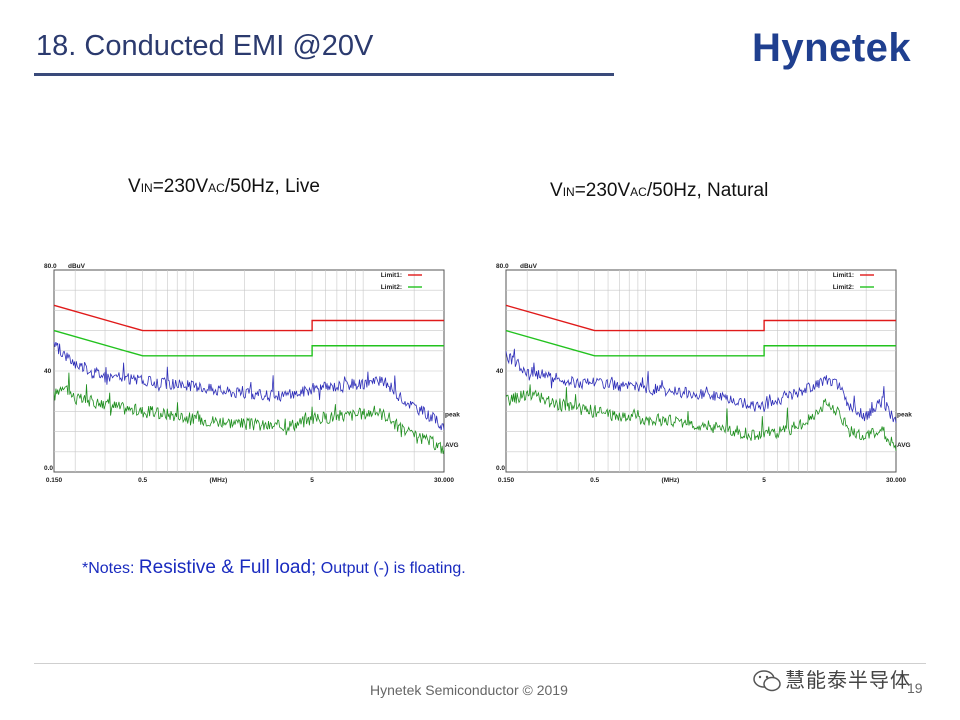 This screenshot has width=960, height=720. Describe the element at coordinates (469, 690) in the screenshot. I see `footer-copyright: Hynetek Semiconductor © 2019` at that location.